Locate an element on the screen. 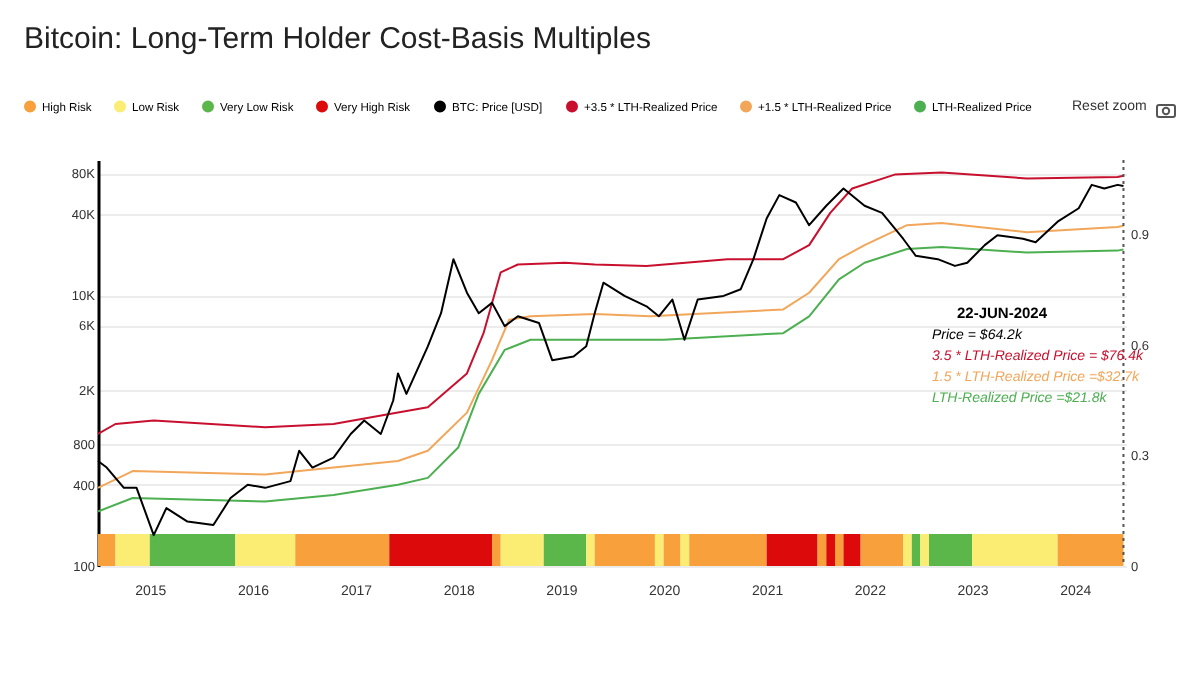  chart-title: Bitcoin: Long-Term Holder Cost-Basis Multiples is located at coordinates (337, 39).